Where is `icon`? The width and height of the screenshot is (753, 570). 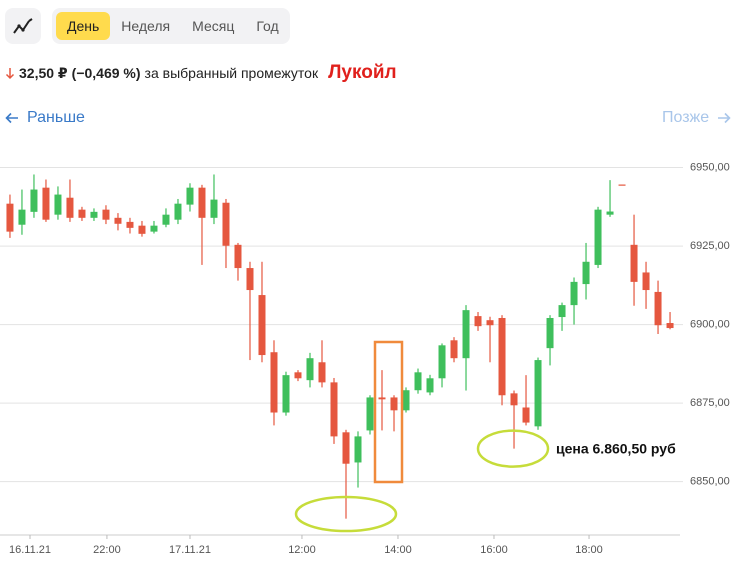
icon is located at coordinates (23, 26).